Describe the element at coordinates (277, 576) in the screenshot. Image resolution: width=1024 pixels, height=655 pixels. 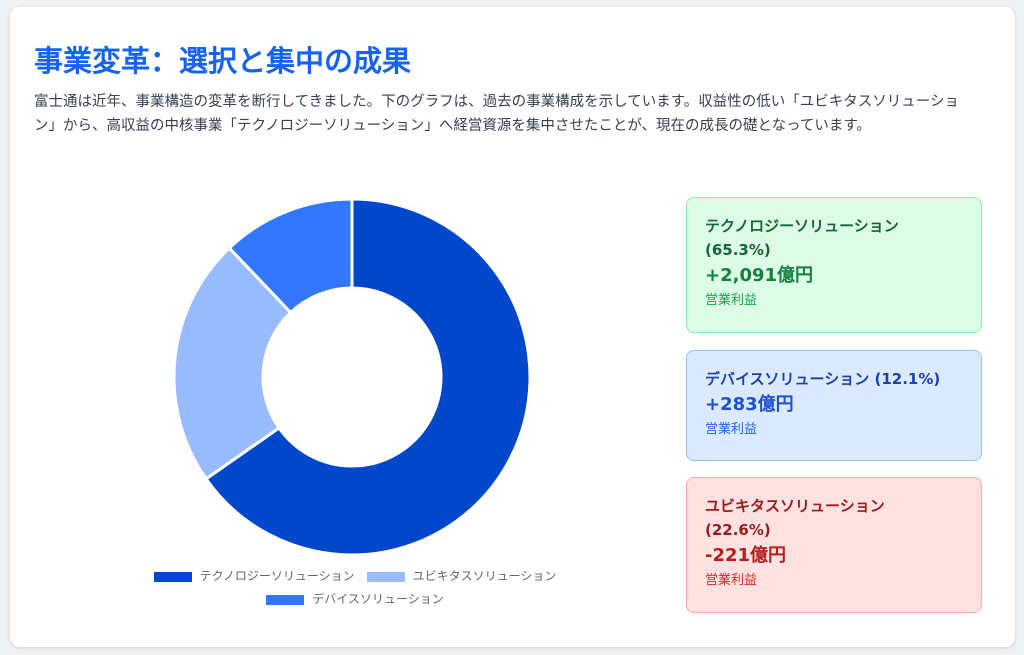
I see `legend-label: テクノロジーソリューション` at that location.